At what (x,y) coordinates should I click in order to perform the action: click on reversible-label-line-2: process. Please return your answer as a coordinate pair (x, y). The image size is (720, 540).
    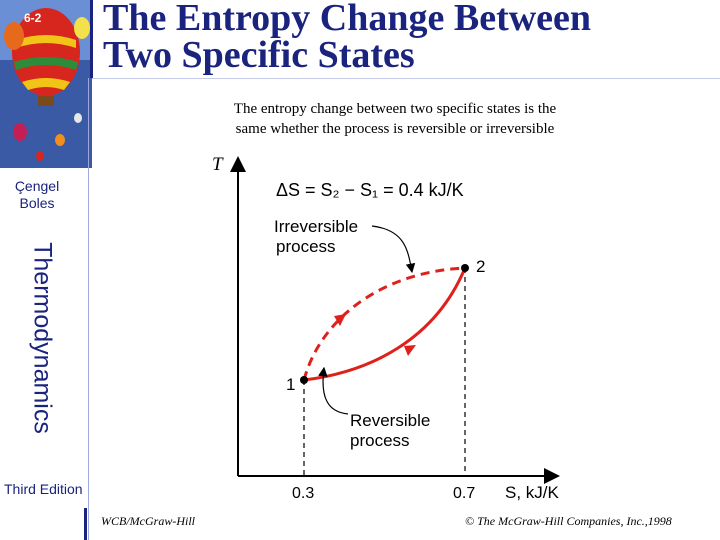
    Looking at the image, I should click on (380, 440).